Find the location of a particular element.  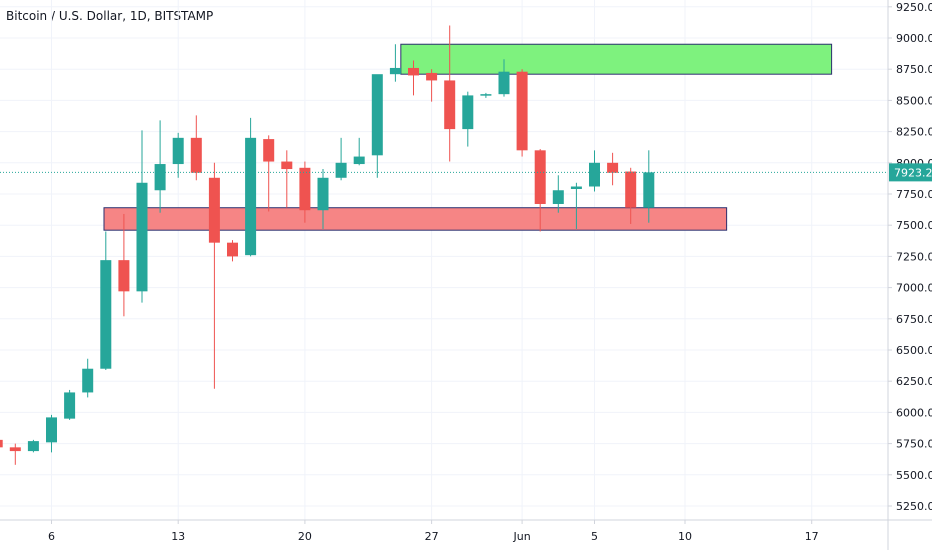

y-tick-label: 6000.00 is located at coordinates (914, 412).